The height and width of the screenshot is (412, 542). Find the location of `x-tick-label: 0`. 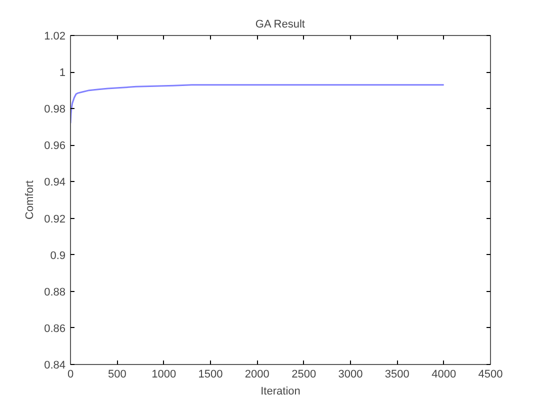

x-tick-label: 0 is located at coordinates (70, 374).